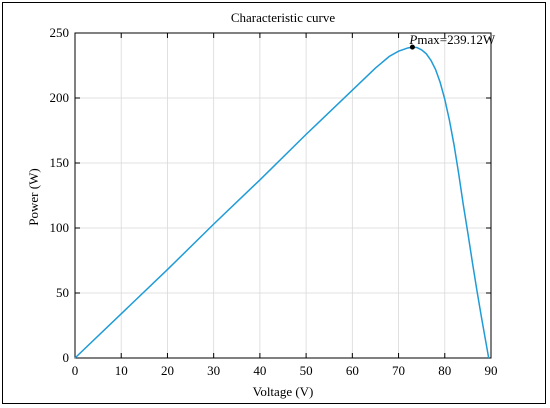  I want to click on y-tick-label: 100, so click(60, 227).